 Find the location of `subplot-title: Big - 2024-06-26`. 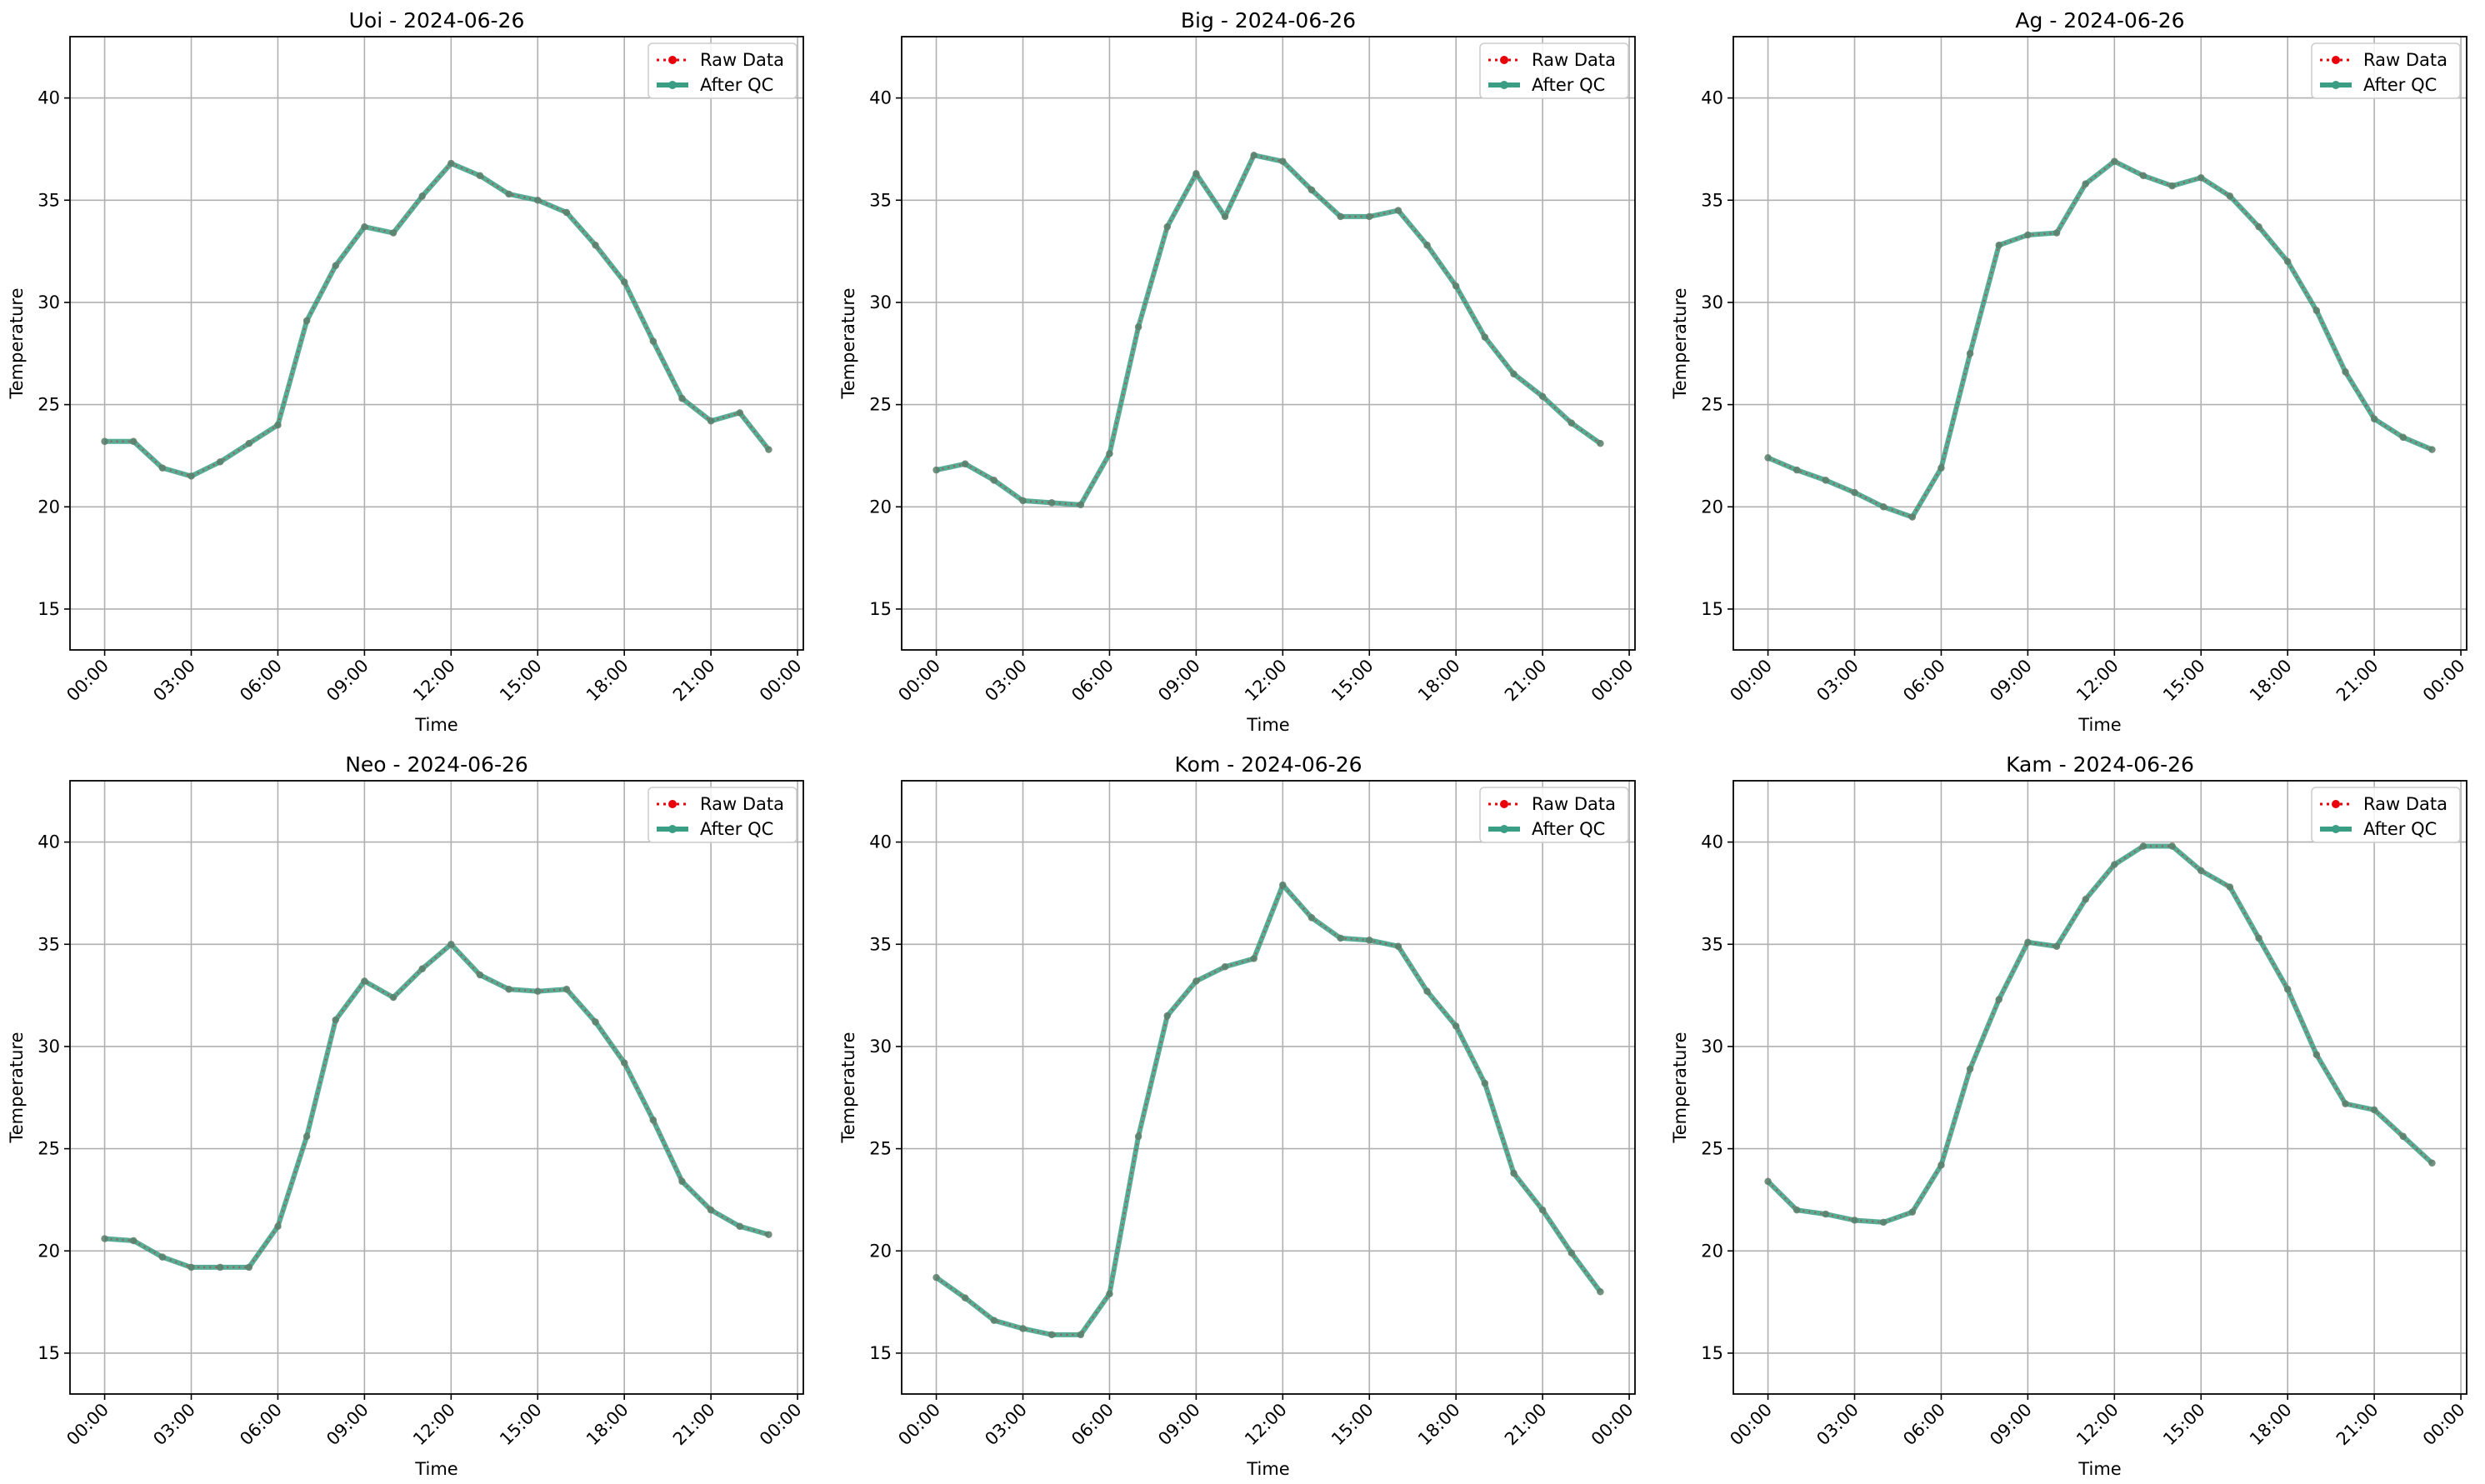

subplot-title: Big - 2024-06-26 is located at coordinates (1268, 20).